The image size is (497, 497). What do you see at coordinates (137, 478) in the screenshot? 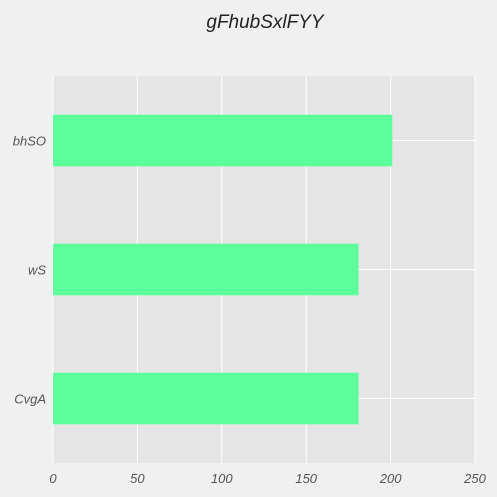
I see `x-tick-label-1: 50` at bounding box center [137, 478].